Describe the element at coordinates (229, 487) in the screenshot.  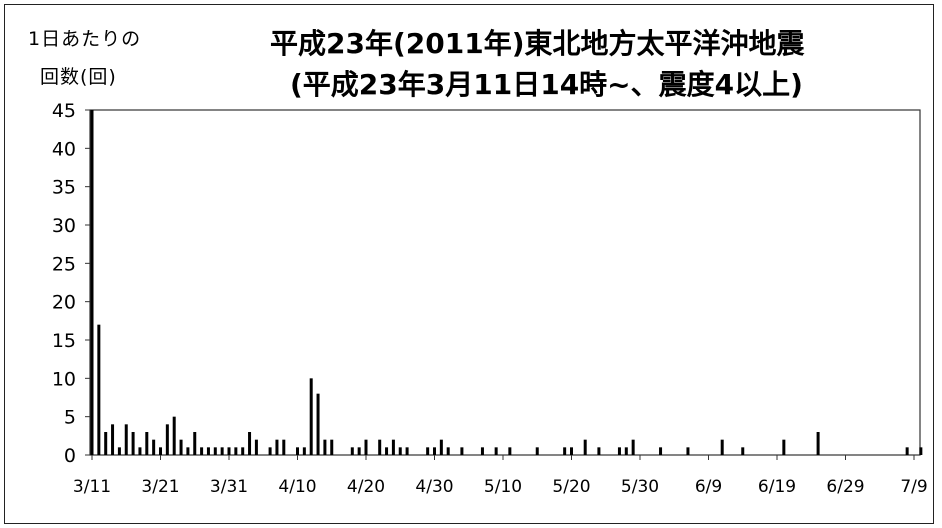
I see `x-tick-label: 3/31` at that location.